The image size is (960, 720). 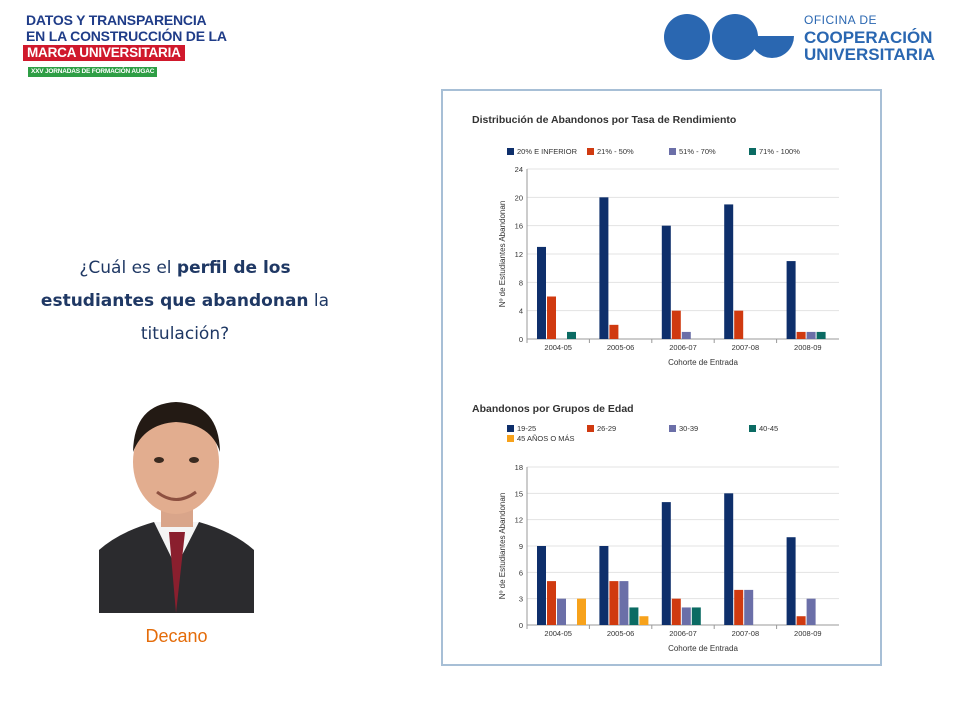 I want to click on right-logo-line1: OFICINA DE, so click(x=841, y=20).